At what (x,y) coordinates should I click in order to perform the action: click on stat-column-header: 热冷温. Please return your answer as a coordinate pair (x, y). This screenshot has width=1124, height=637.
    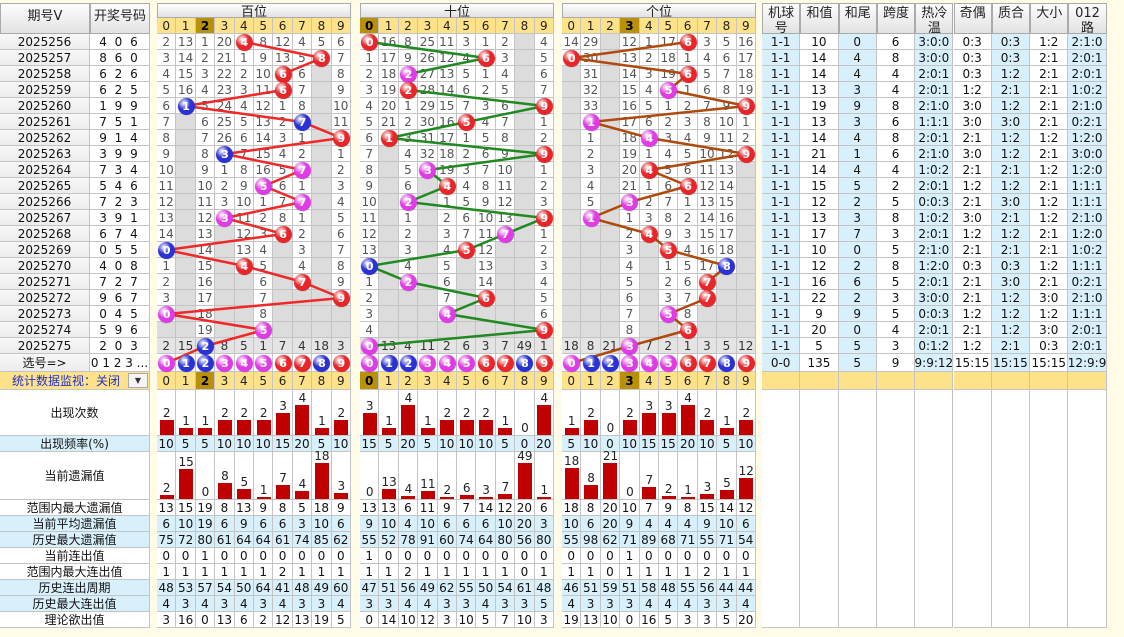
    Looking at the image, I should click on (934, 18).